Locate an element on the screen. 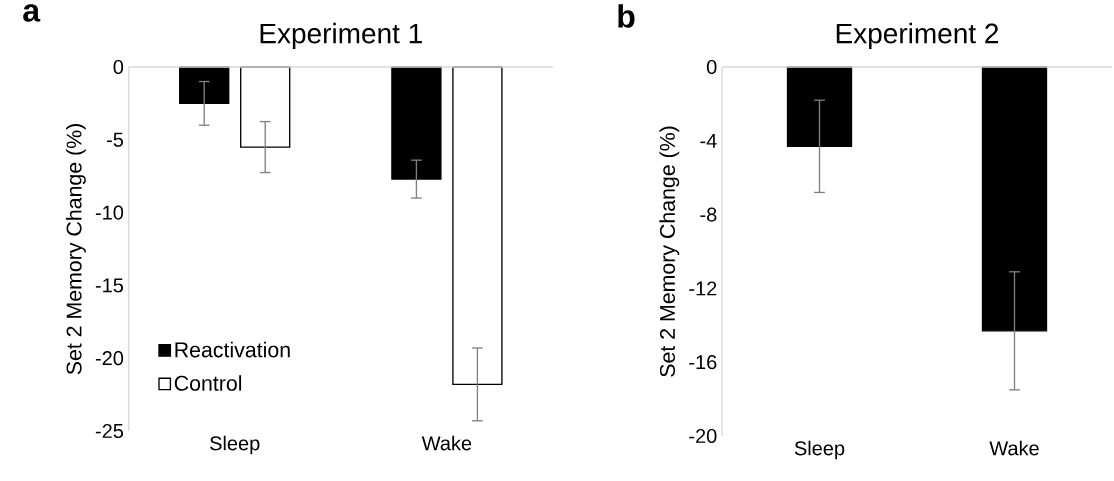 The image size is (1114, 481). y-tick-label: -4 is located at coordinates (708, 140).